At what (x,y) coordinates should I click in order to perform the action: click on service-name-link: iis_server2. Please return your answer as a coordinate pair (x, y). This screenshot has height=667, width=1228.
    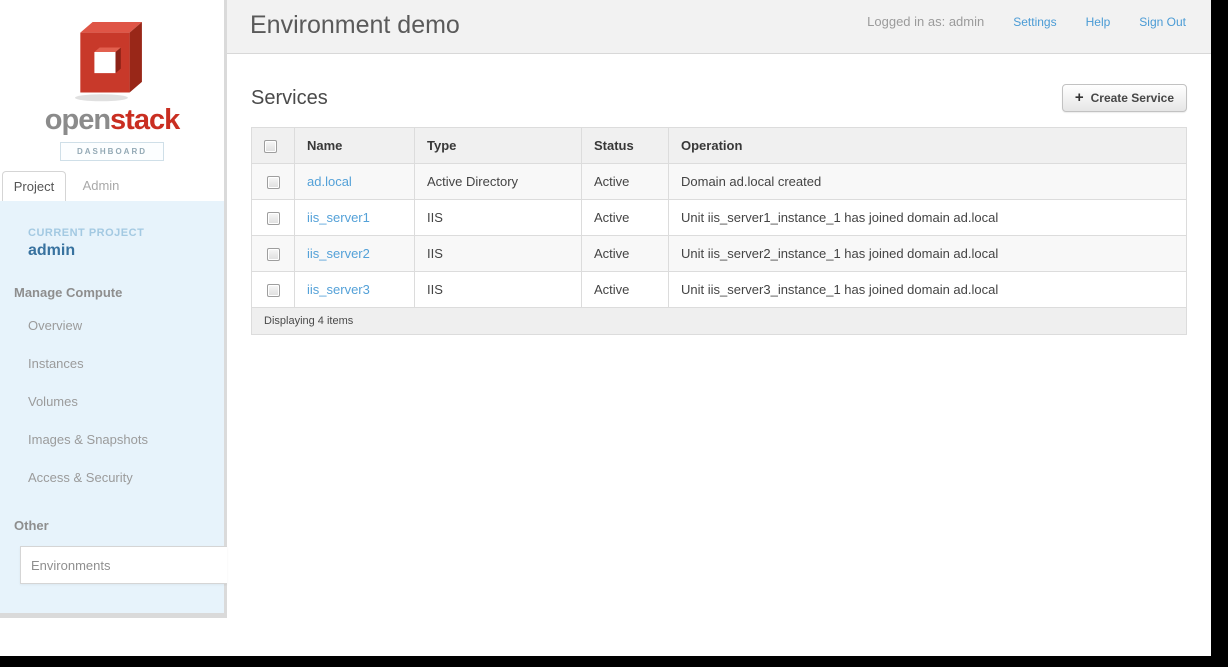
    Looking at the image, I should click on (338, 254).